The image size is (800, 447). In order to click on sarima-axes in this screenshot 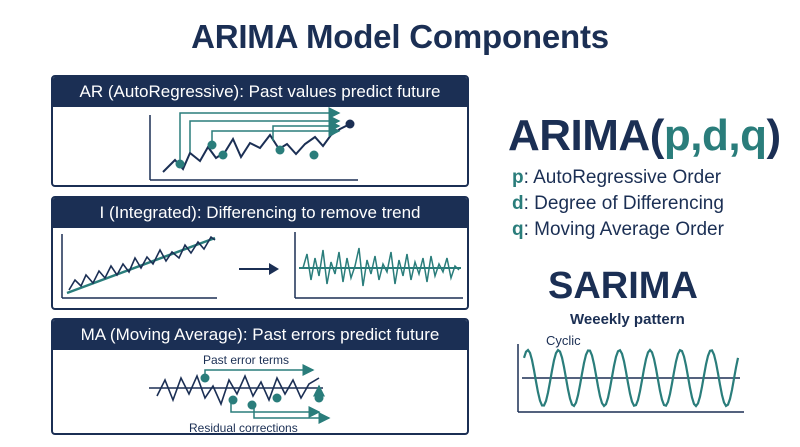, I will do `click(630, 378)`.